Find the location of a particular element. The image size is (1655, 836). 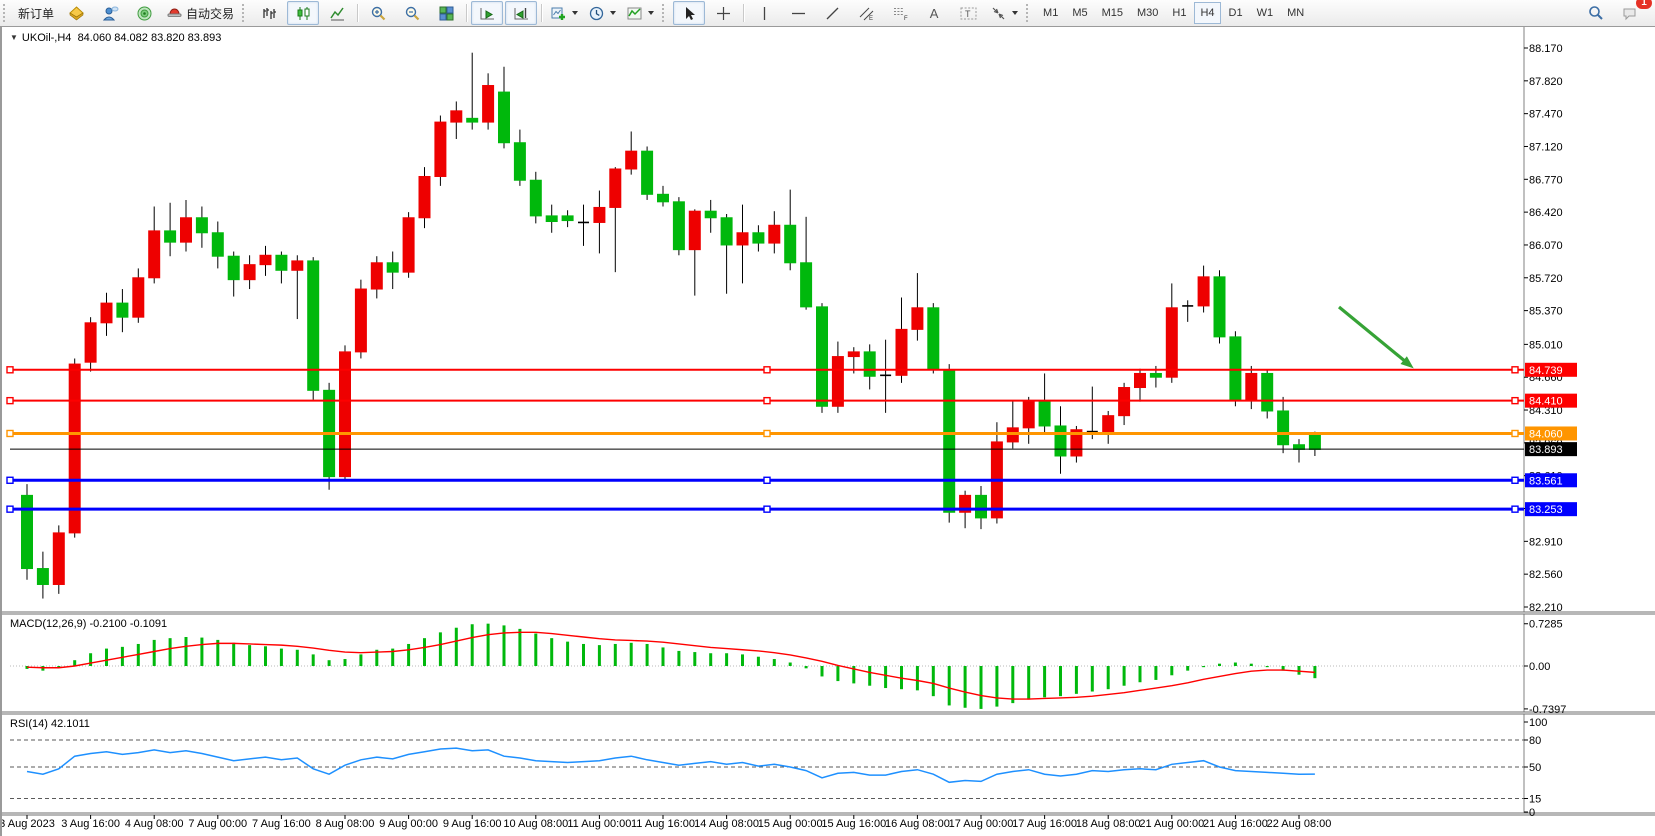

tf-m15-button: M15 is located at coordinates (1112, 13).